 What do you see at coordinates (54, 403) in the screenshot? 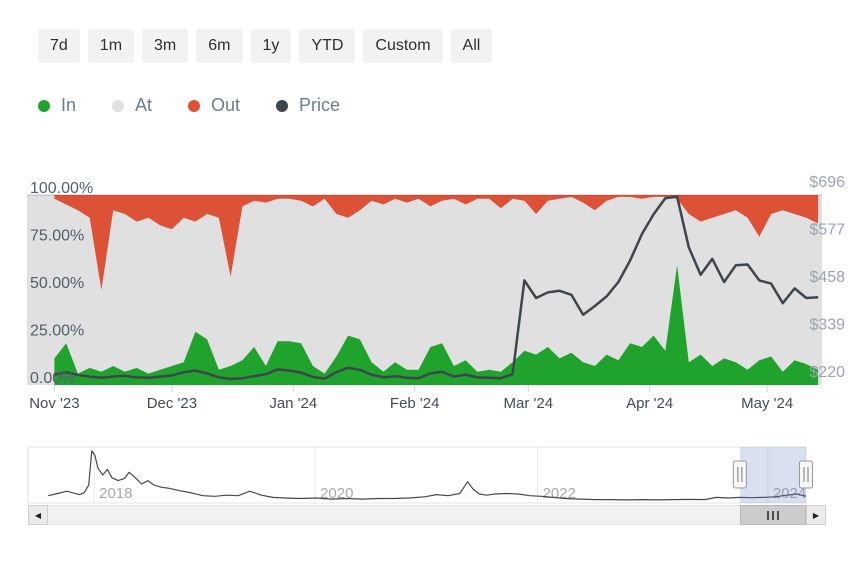
I see `x-axis-label: Nov '23` at bounding box center [54, 403].